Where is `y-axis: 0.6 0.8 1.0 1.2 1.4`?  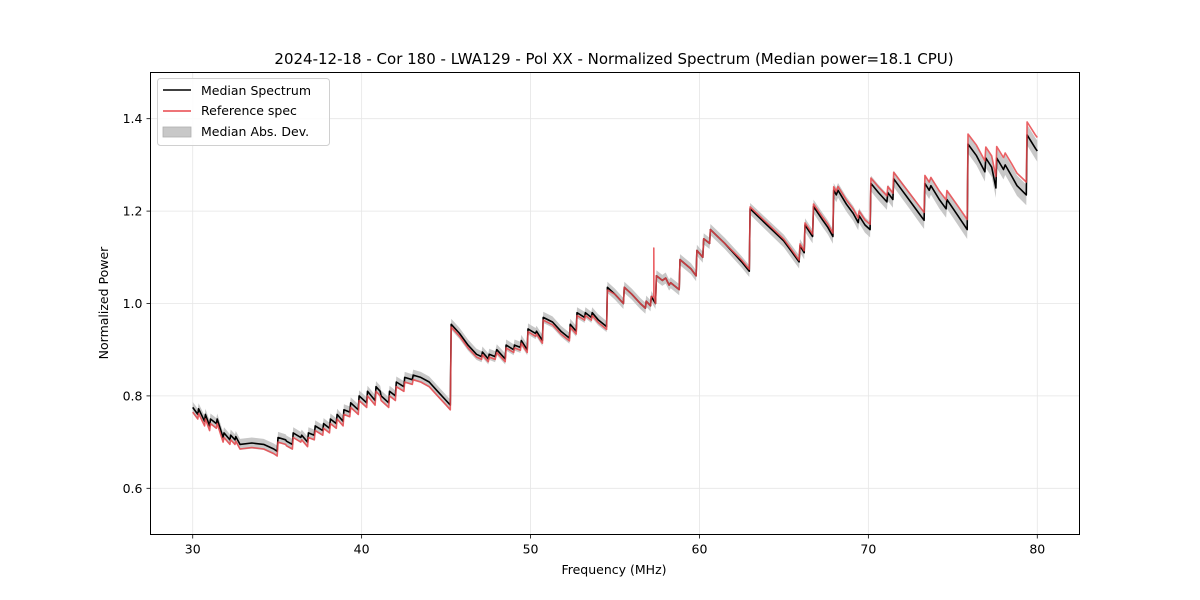 y-axis: 0.6 0.8 1.0 1.2 1.4 is located at coordinates (137, 303).